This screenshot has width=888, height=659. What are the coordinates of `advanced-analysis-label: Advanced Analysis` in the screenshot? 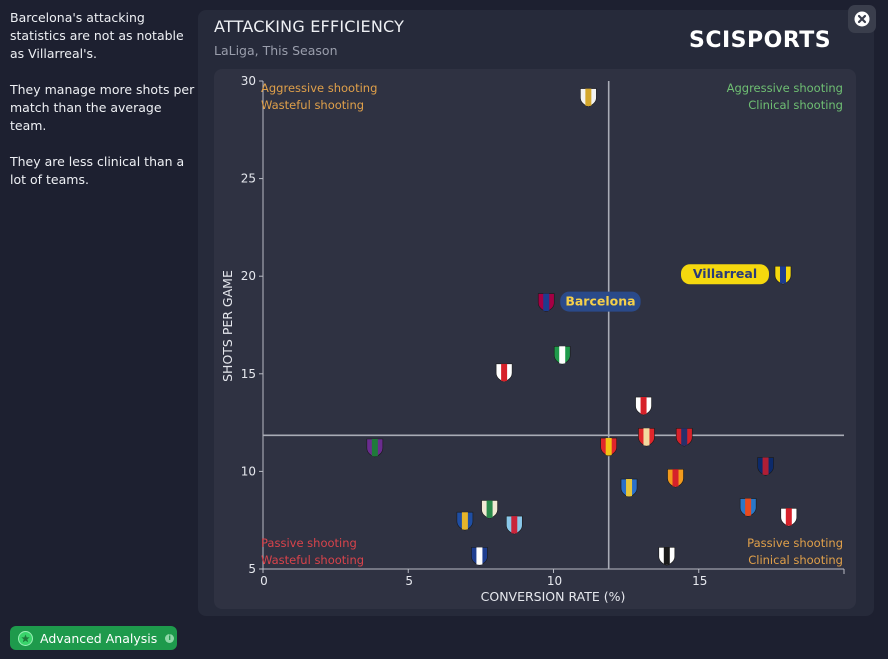 It's located at (99, 638).